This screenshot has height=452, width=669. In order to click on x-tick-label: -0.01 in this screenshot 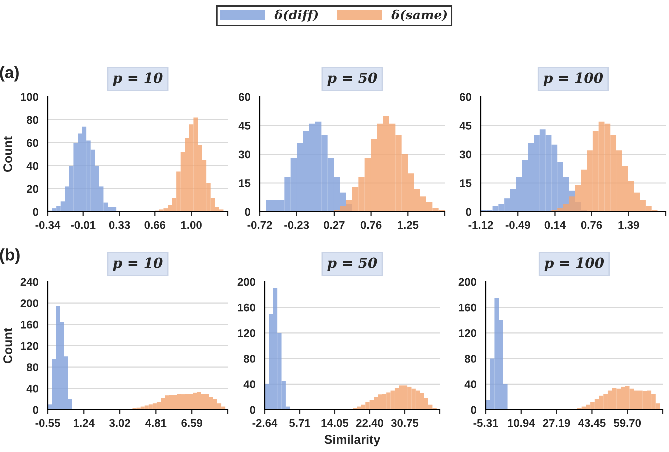, I will do `click(83, 225)`.